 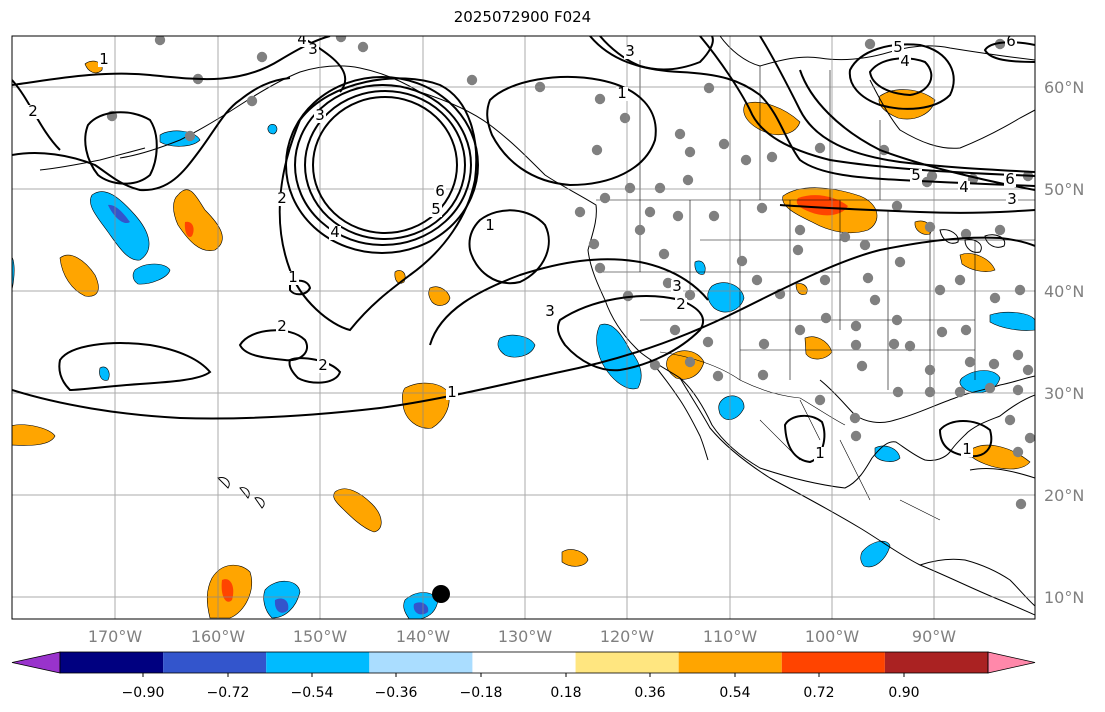 I want to click on latitude-label: 50°N, so click(x=1064, y=189).